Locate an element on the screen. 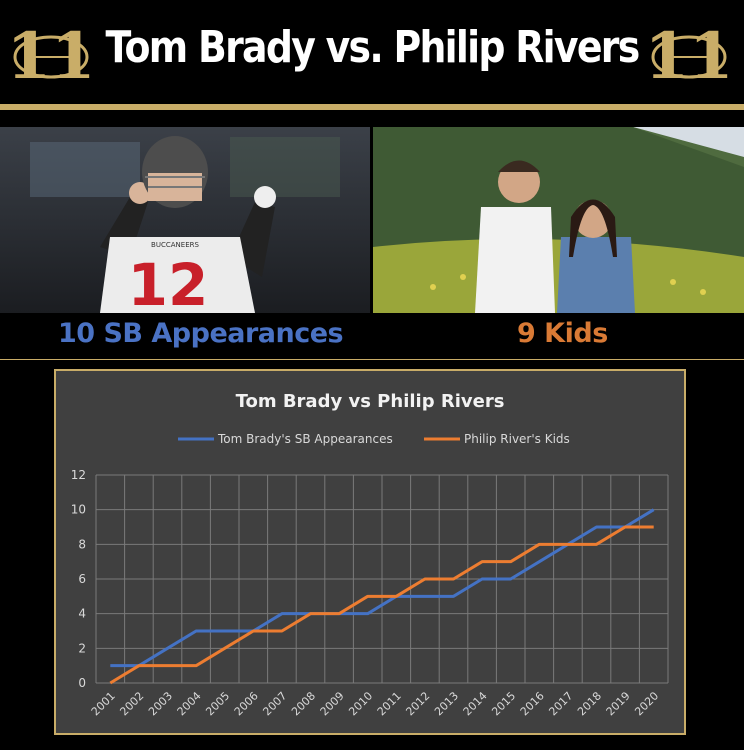  y-tick-label: 8 is located at coordinates (82, 544).